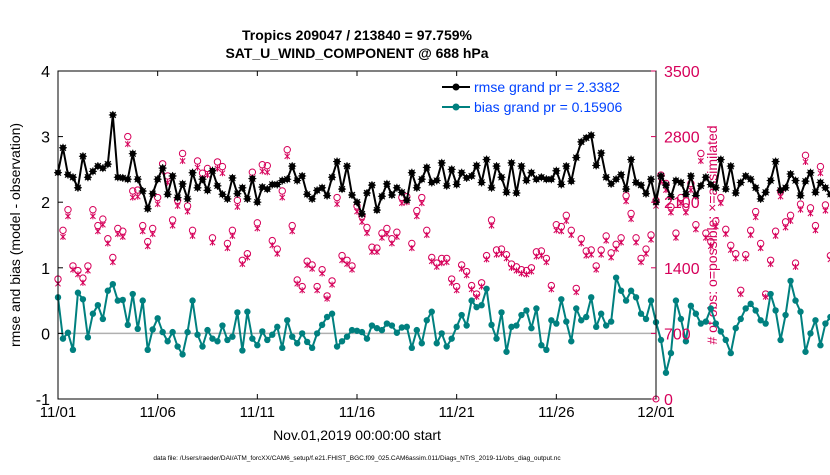 The height and width of the screenshot is (475, 830). What do you see at coordinates (677, 334) in the screenshot?
I see `y-tick-label-right: 700` at bounding box center [677, 334].